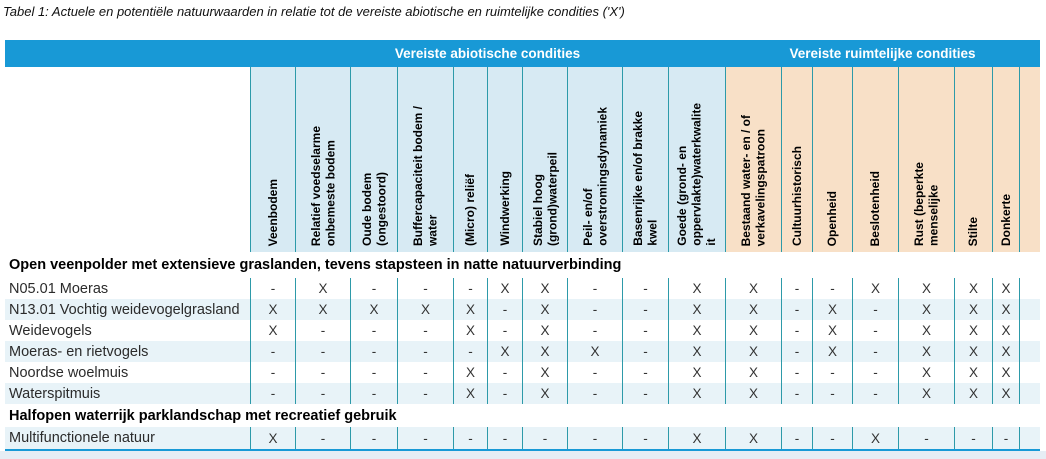  What do you see at coordinates (523, 455) in the screenshot?
I see `bottom-strip` at bounding box center [523, 455].